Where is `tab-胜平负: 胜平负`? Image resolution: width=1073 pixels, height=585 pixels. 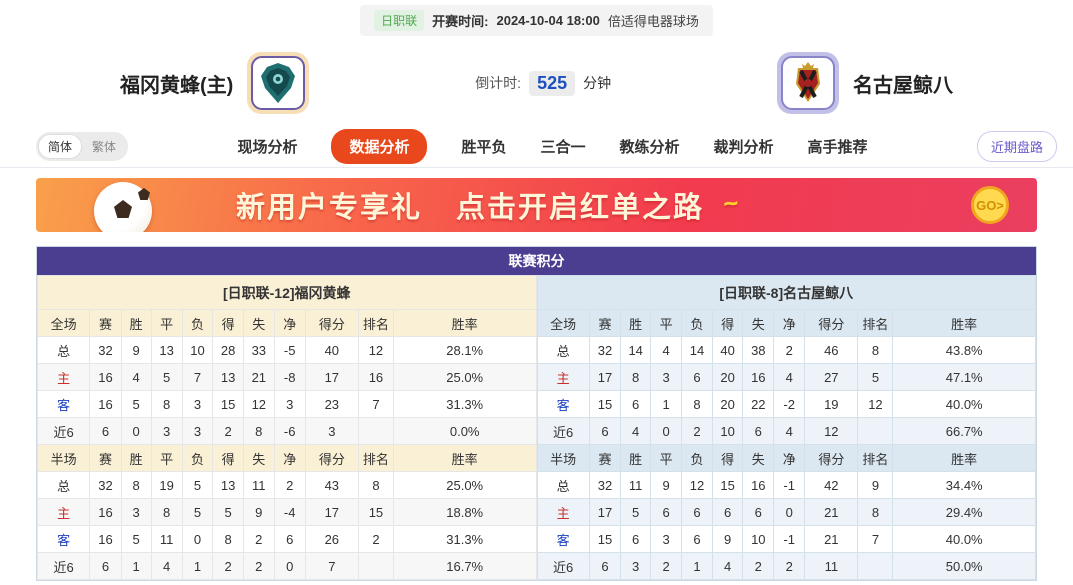 tab-胜平负: 胜平负 is located at coordinates (484, 147).